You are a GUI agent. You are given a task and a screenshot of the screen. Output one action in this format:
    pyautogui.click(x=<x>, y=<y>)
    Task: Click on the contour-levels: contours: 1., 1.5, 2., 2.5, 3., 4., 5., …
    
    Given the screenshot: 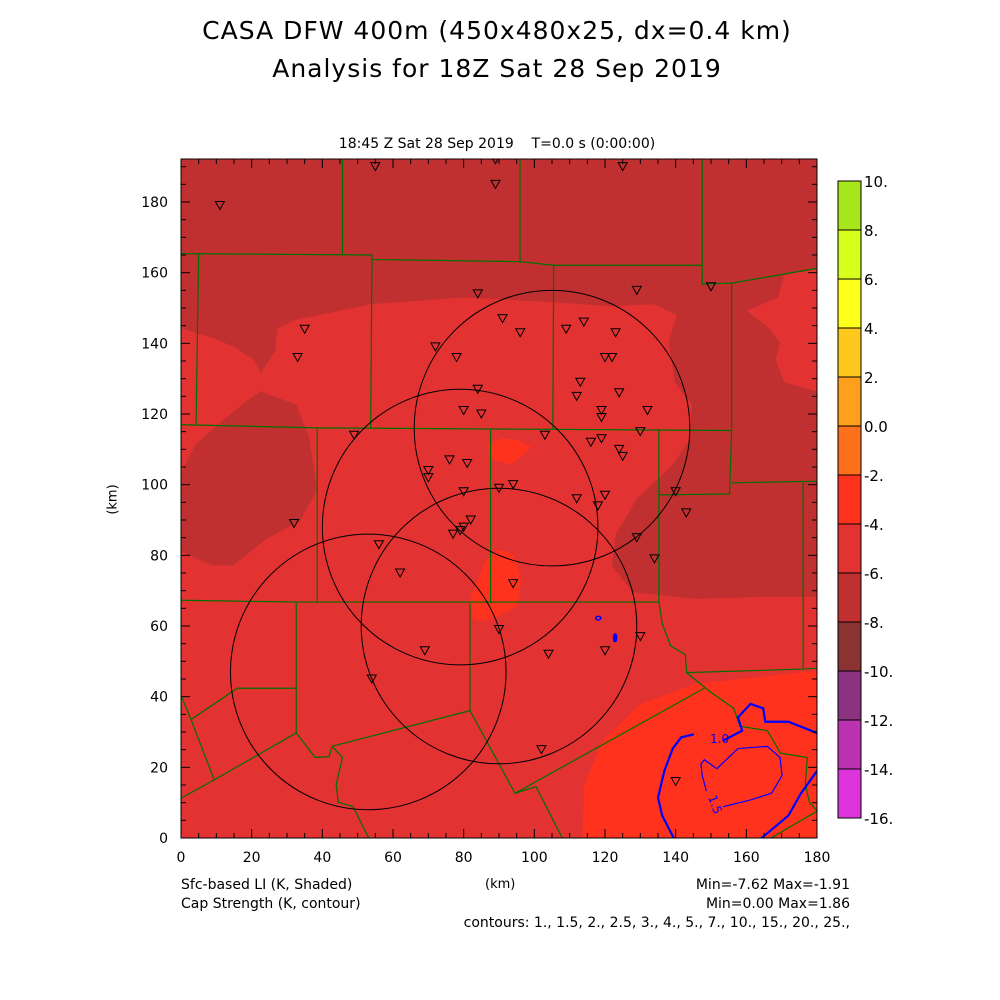 What is the action you would take?
    pyautogui.click(x=656, y=923)
    